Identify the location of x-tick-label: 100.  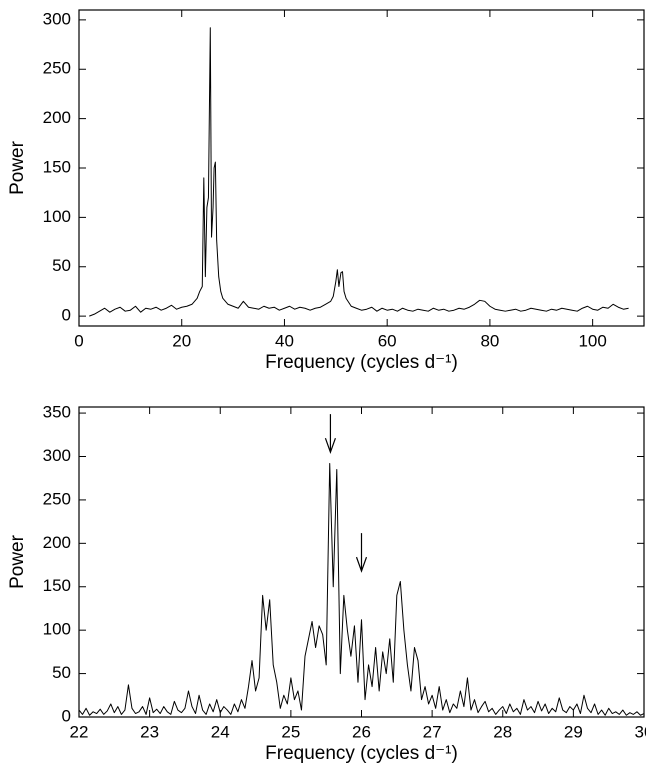
(592, 340).